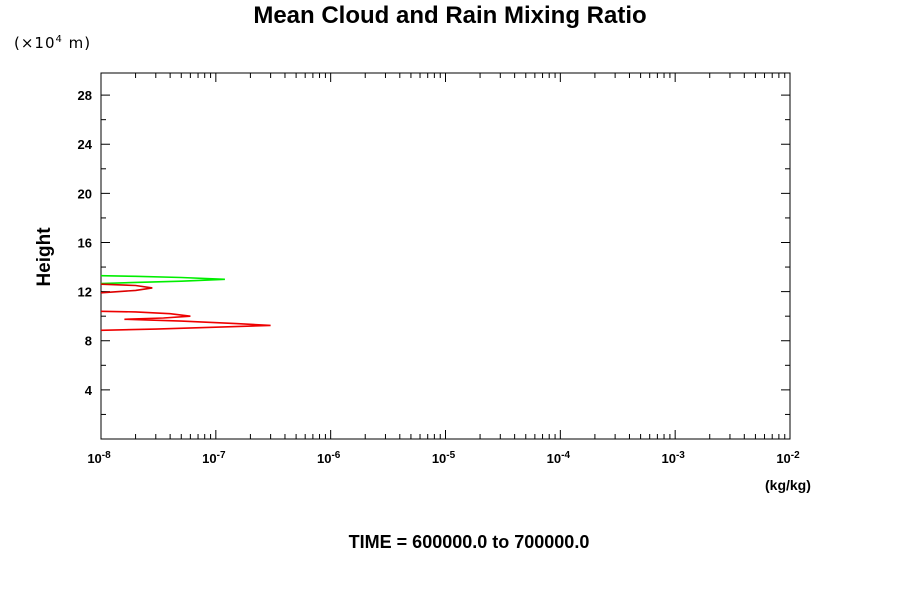 This screenshot has width=900, height=600. What do you see at coordinates (329, 458) in the screenshot?
I see `x-tick-label: 10⁻⁶` at bounding box center [329, 458].